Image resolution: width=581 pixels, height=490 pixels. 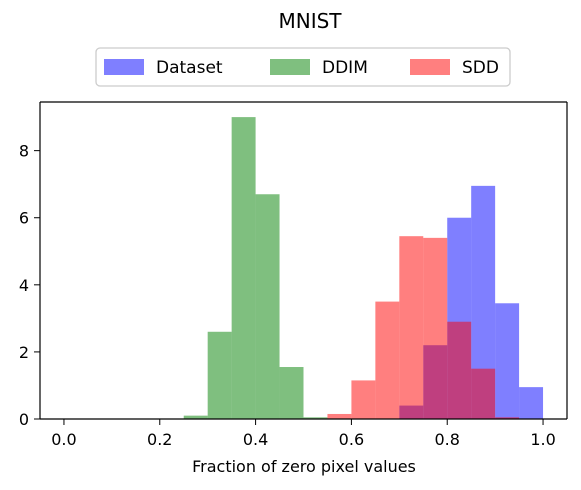 I want to click on y-tick-label: 6, so click(x=24, y=218).